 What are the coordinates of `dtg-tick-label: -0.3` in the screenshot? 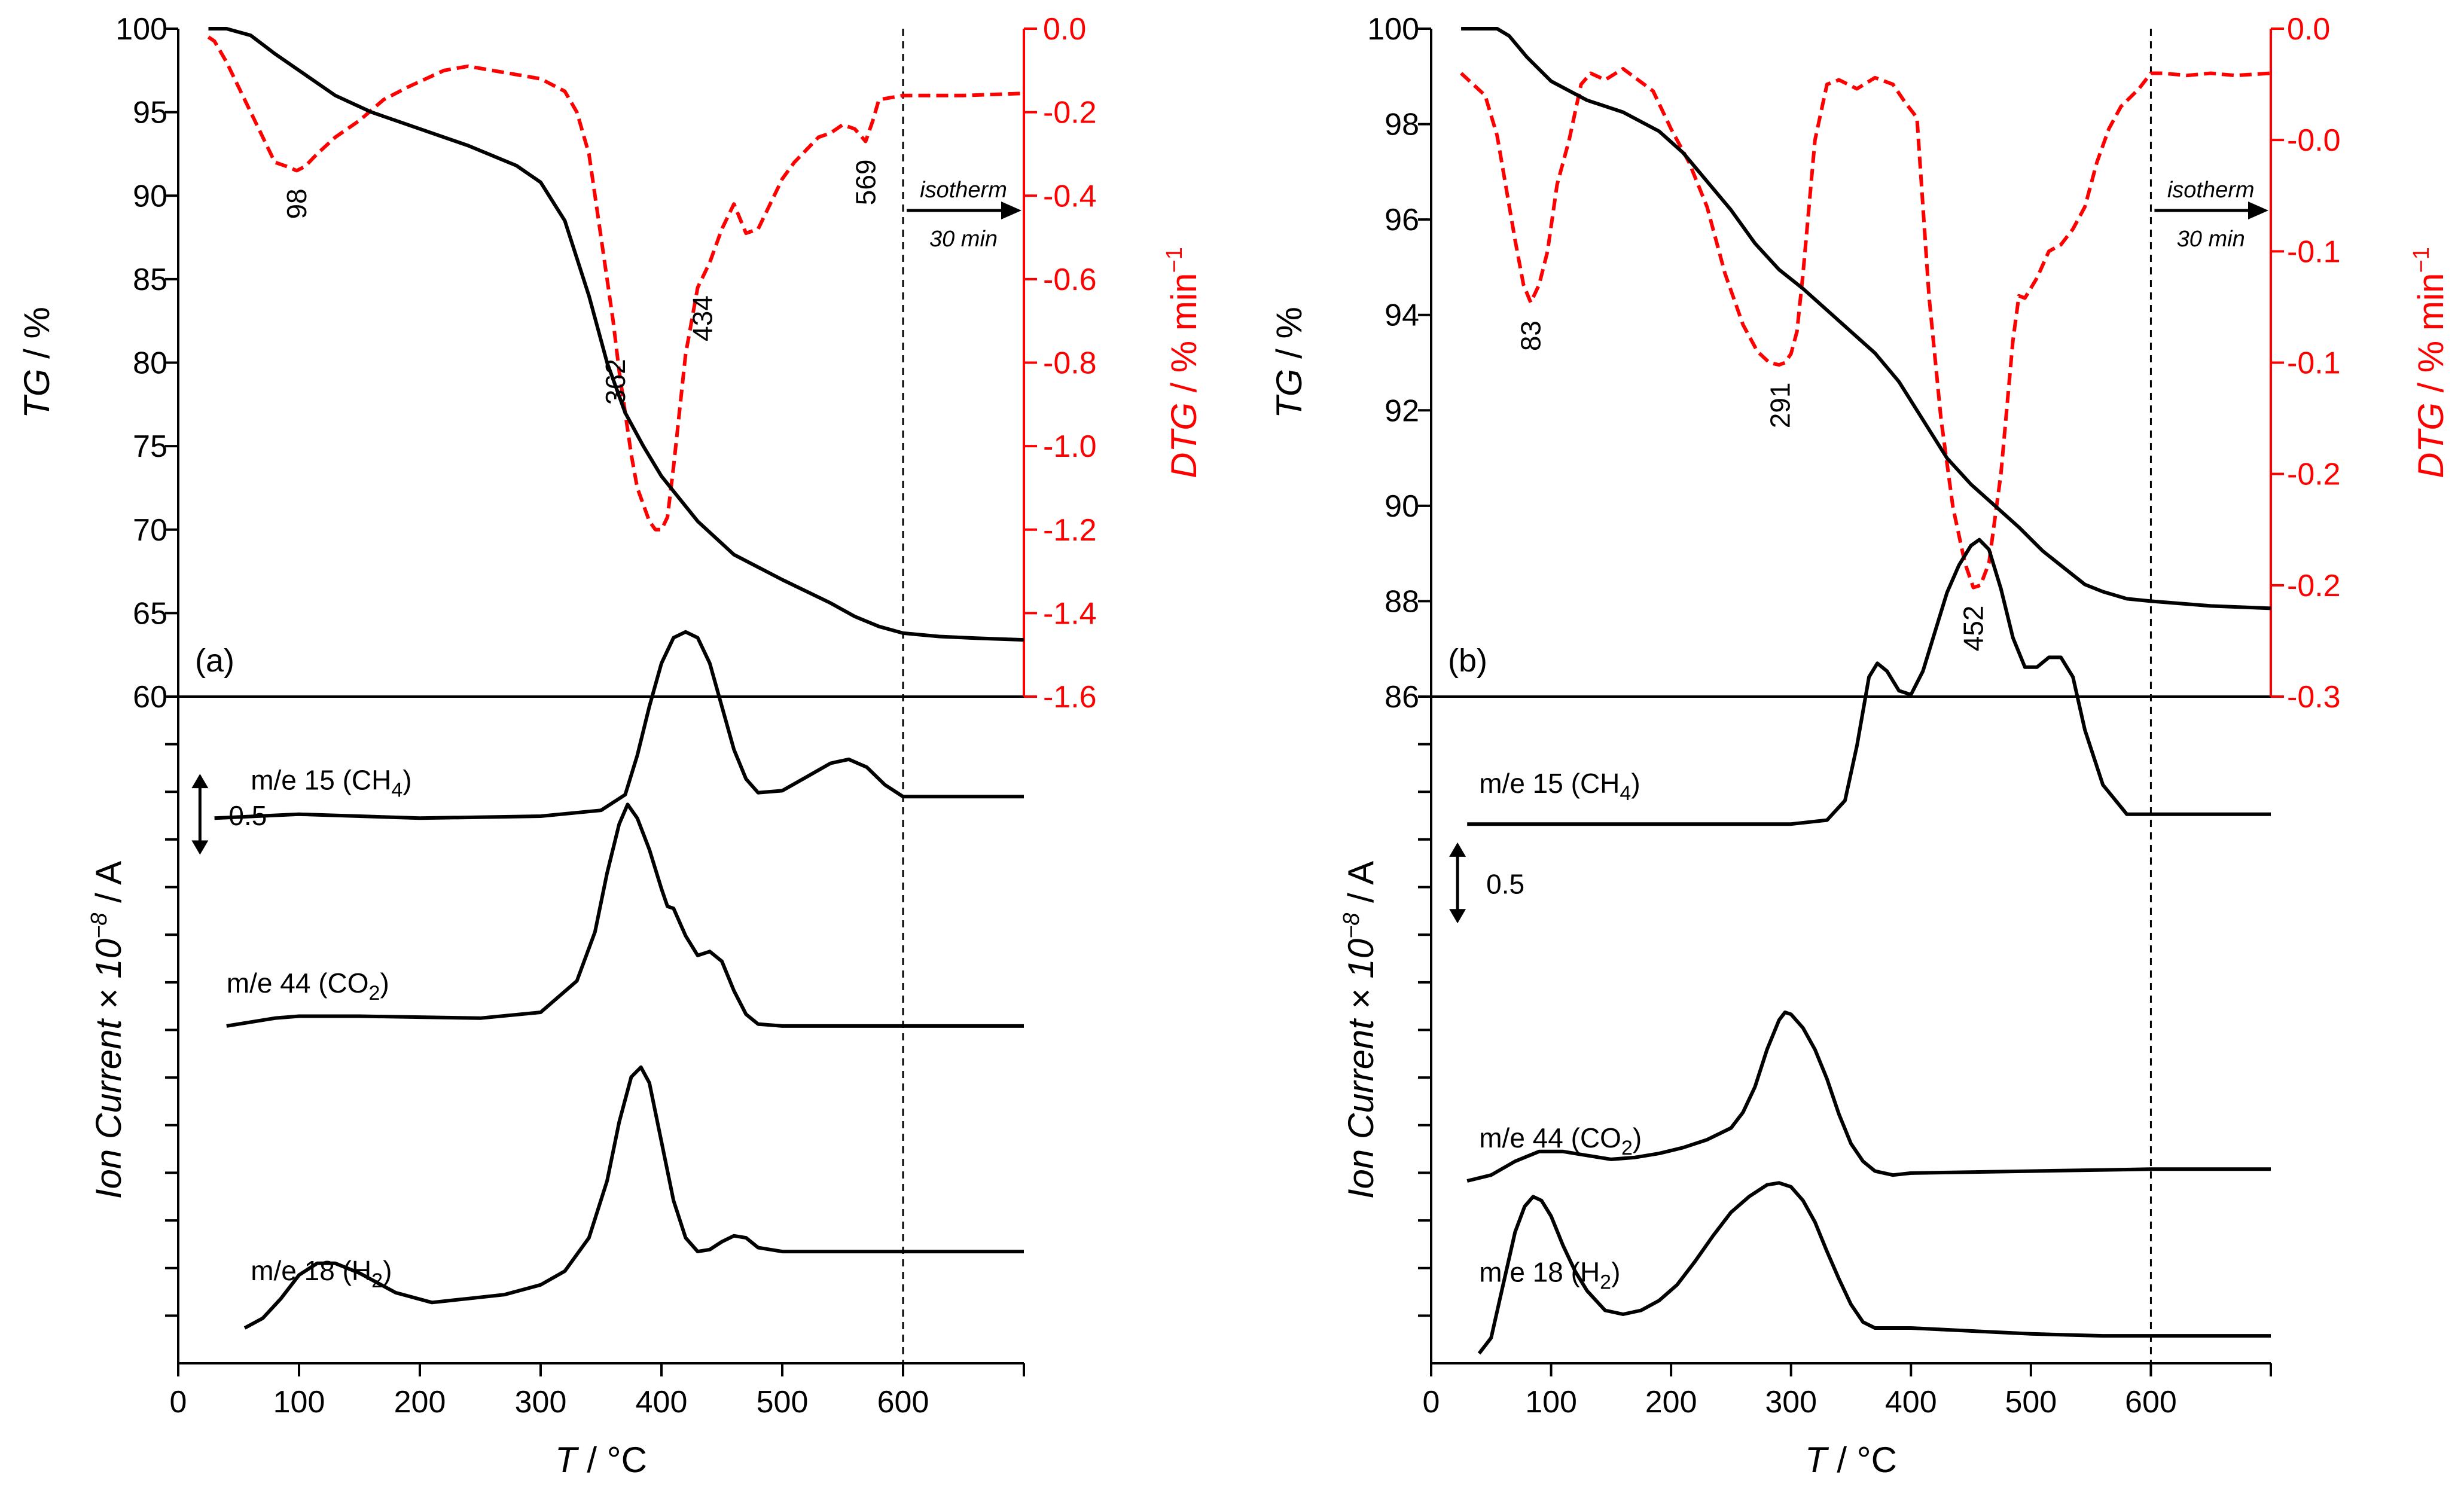 It's located at (2314, 698).